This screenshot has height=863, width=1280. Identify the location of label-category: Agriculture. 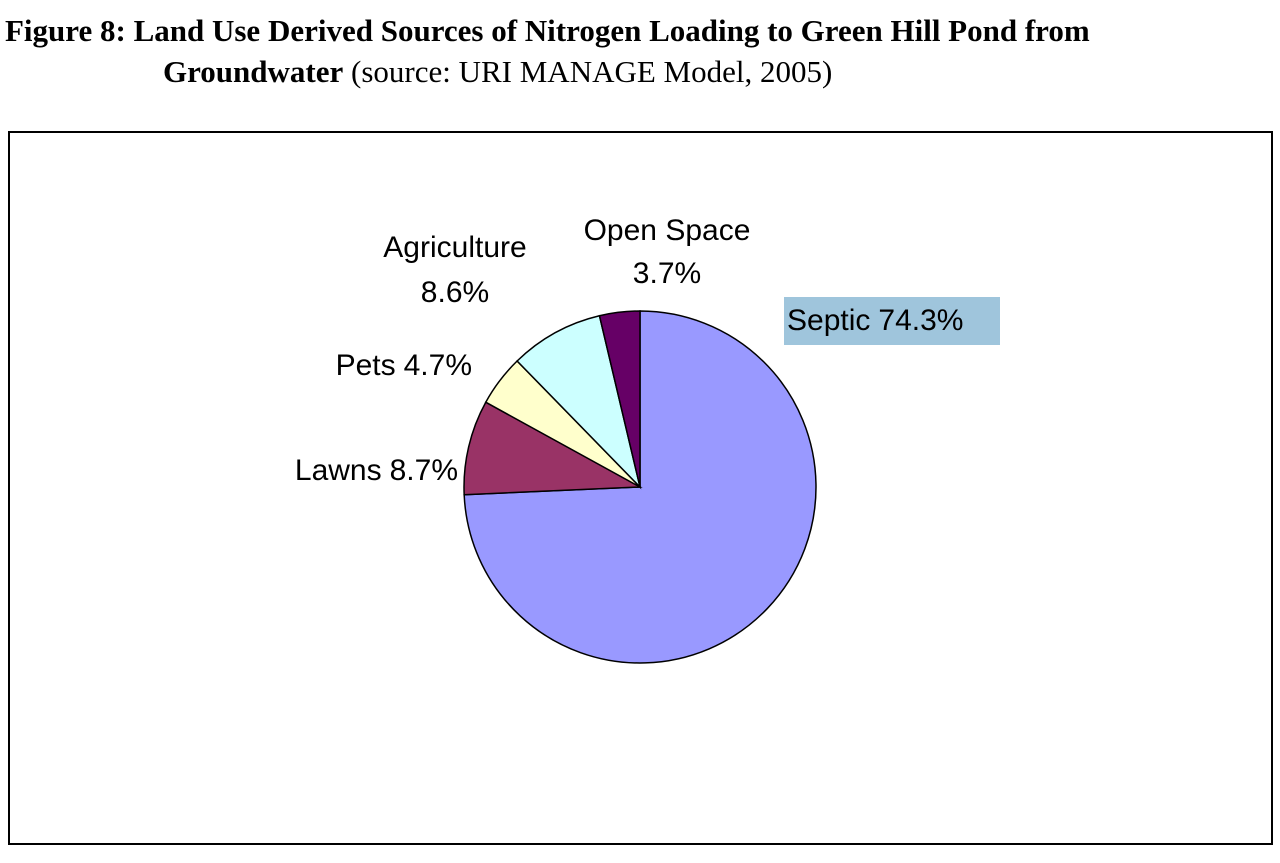
(454, 247).